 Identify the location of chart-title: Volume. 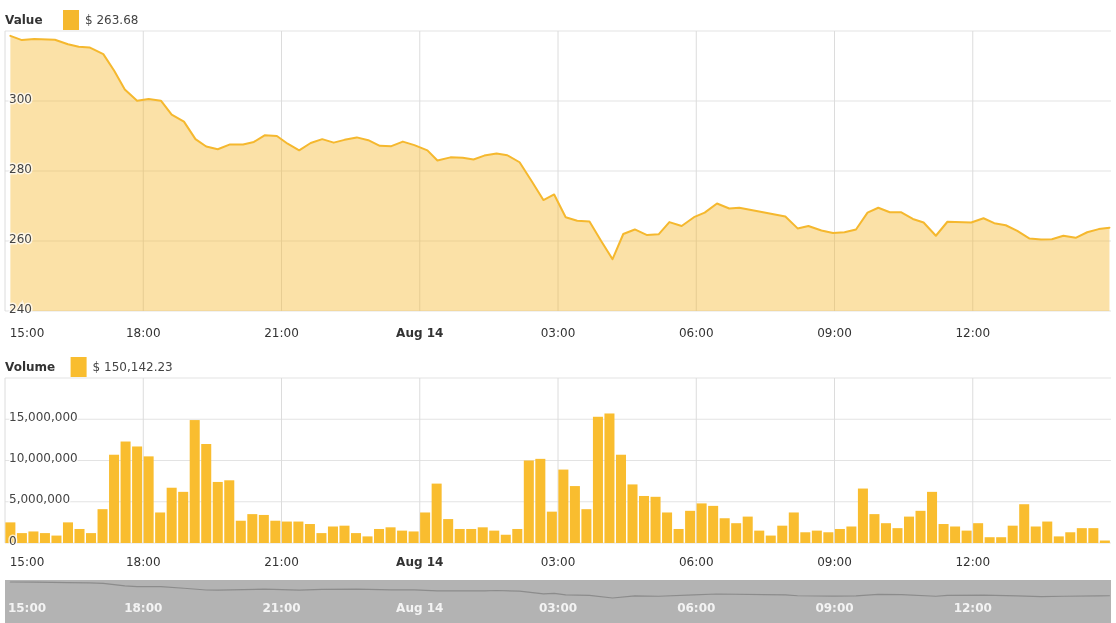
(30, 366).